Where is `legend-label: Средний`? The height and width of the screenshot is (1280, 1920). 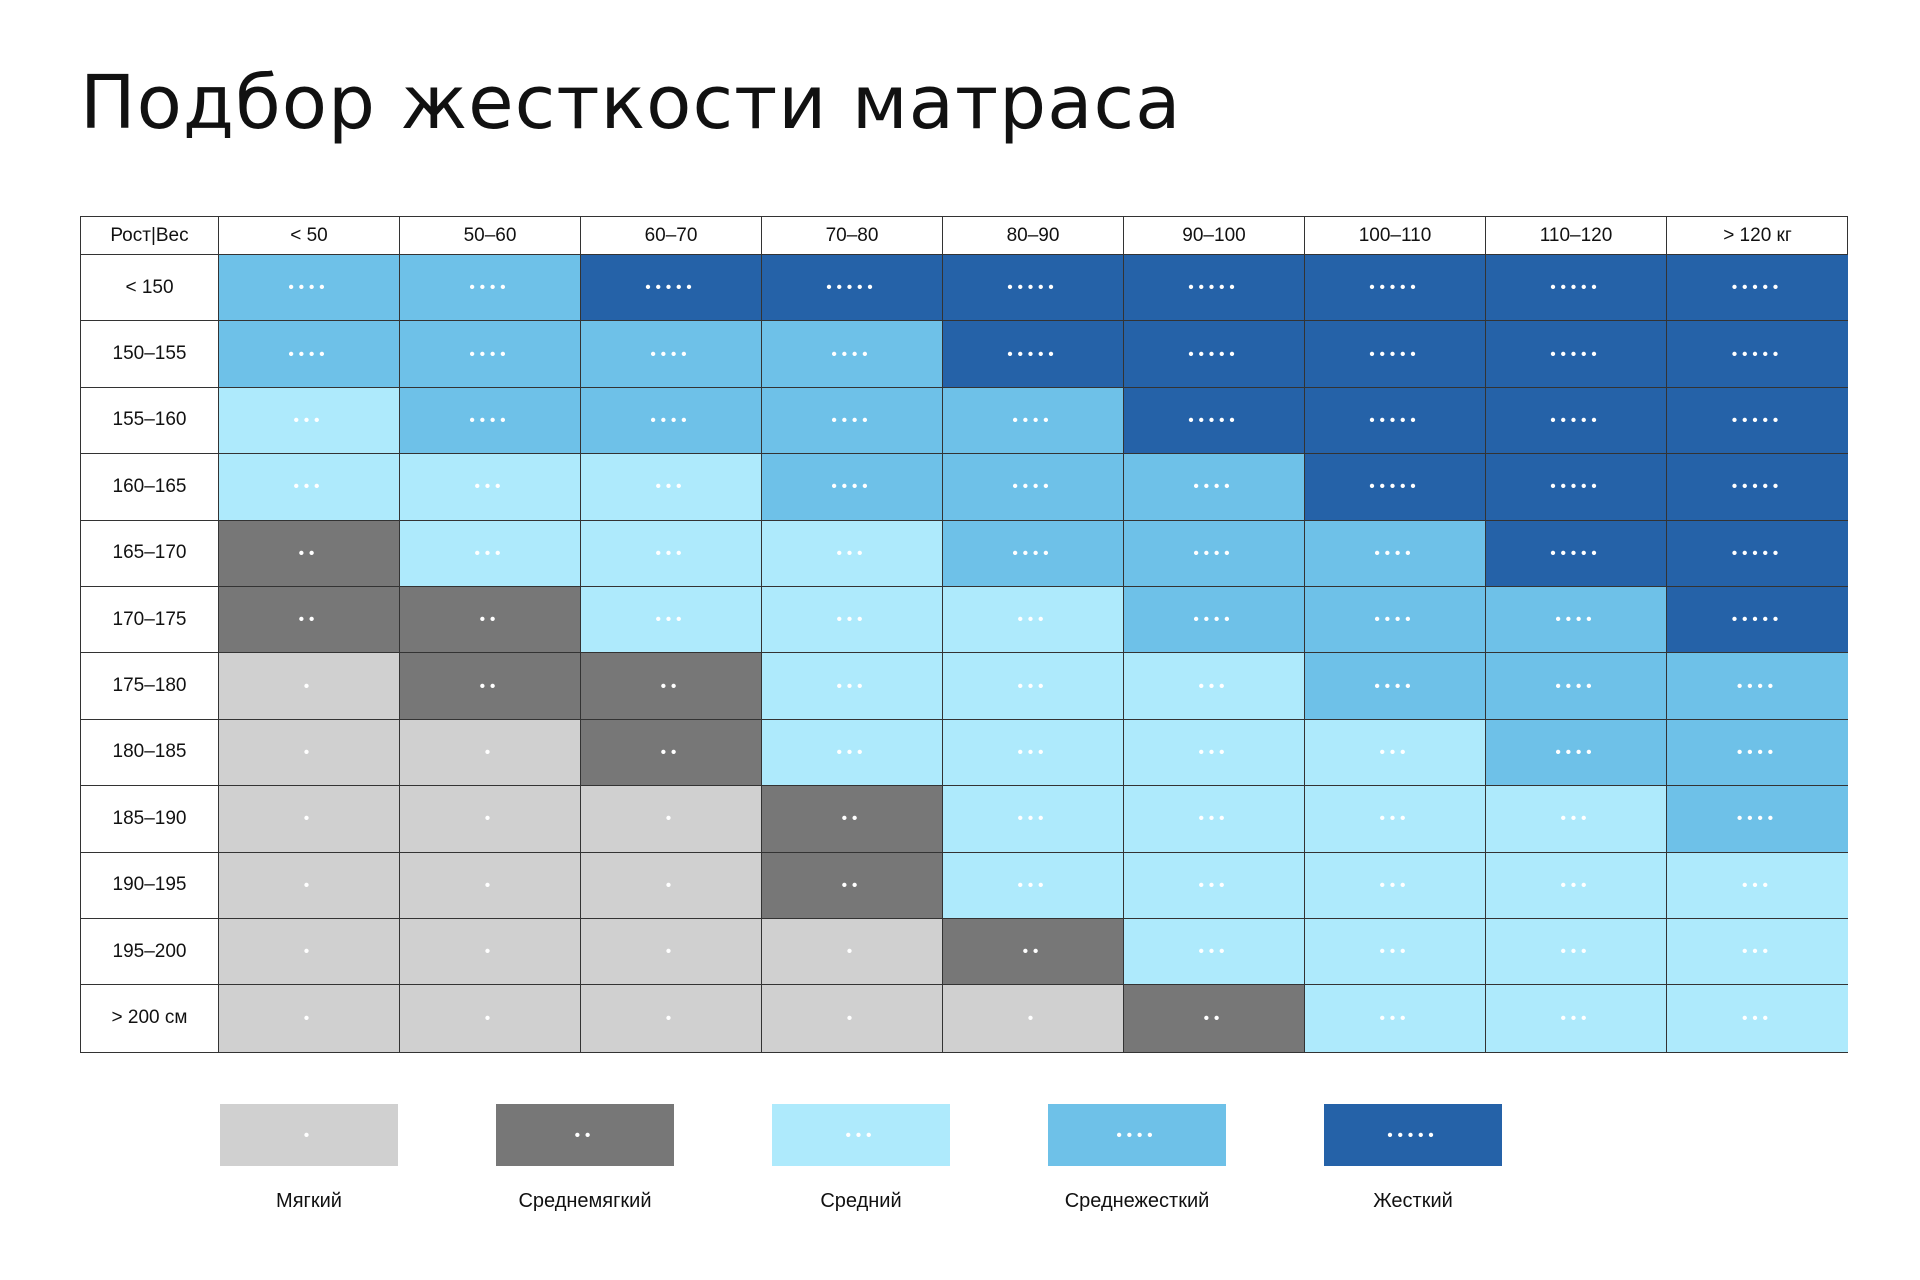
legend-label: Средний is located at coordinates (861, 1201).